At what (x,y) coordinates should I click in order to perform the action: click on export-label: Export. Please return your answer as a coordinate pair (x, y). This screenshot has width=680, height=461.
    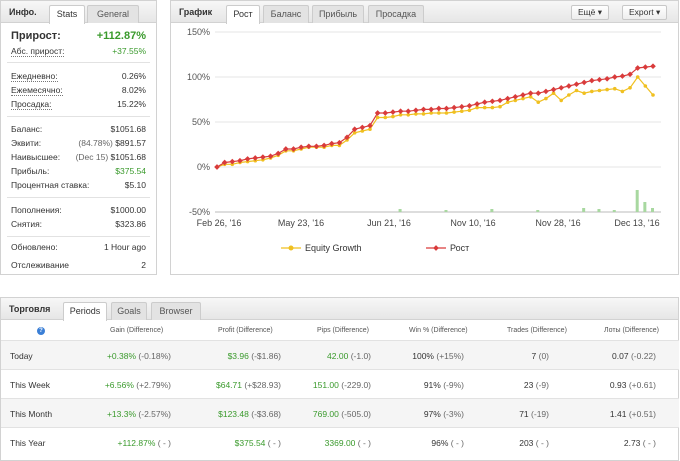
    Looking at the image, I should click on (641, 12).